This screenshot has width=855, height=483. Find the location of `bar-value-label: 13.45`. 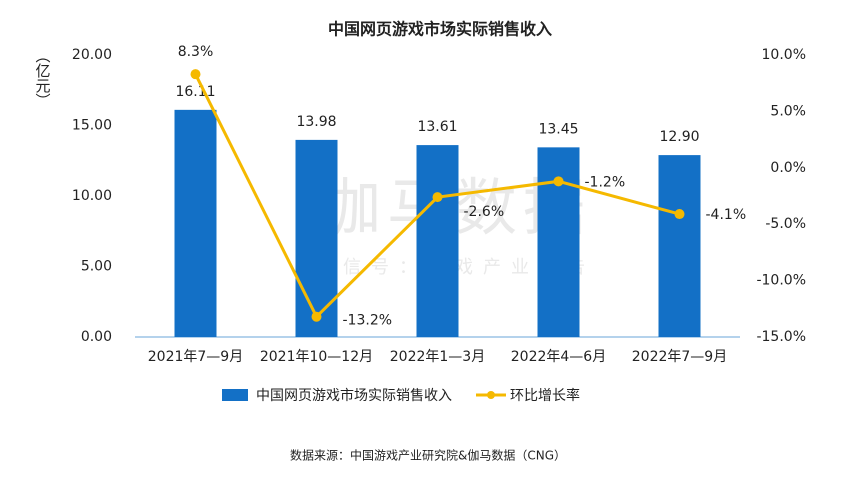

bar-value-label: 13.45 is located at coordinates (558, 129).